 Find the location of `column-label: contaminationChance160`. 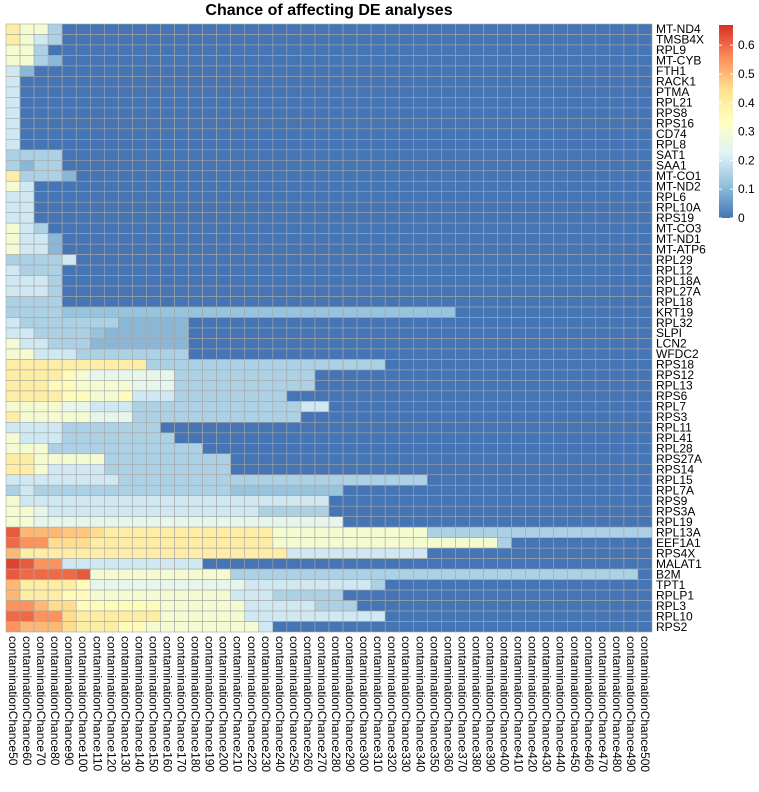

column-label: contaminationChance160 is located at coordinates (168, 704).